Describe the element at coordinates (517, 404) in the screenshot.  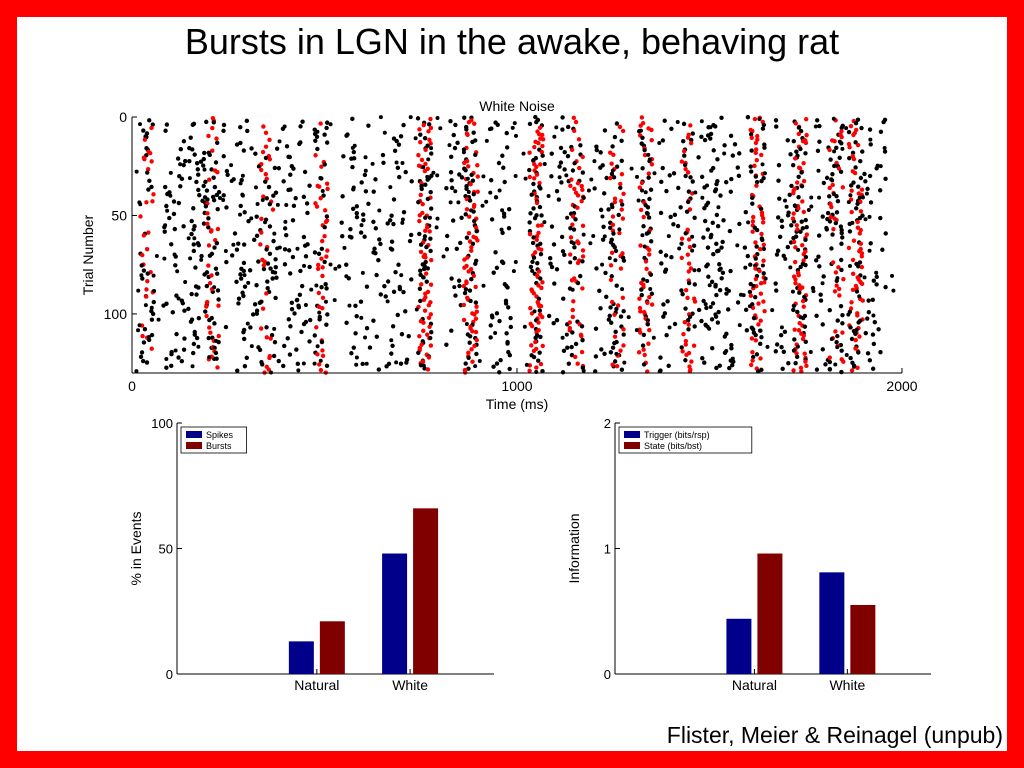
I see `raster-x-label: Time (ms)` at that location.